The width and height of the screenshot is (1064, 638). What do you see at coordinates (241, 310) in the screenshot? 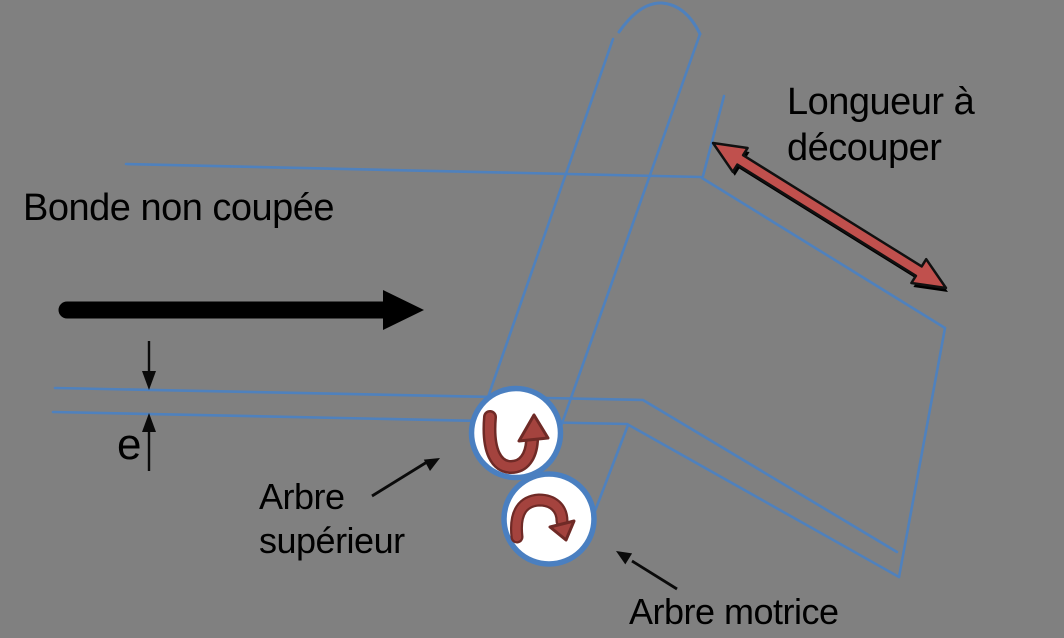
I see `feed-direction-arrow` at bounding box center [241, 310].